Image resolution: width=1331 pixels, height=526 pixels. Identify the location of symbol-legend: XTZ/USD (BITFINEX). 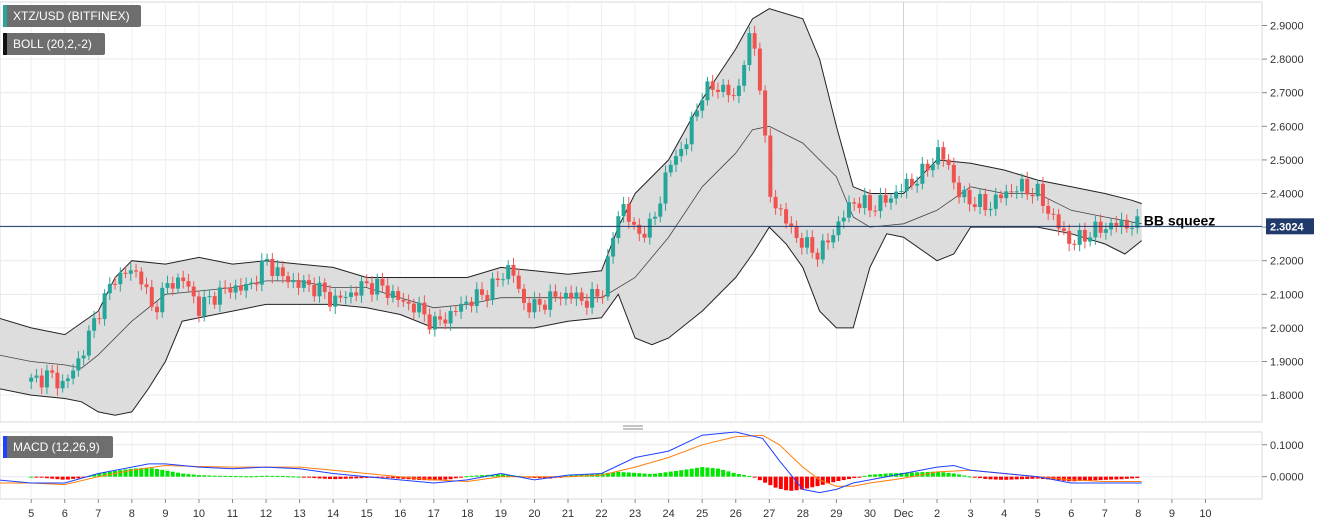
(72, 16).